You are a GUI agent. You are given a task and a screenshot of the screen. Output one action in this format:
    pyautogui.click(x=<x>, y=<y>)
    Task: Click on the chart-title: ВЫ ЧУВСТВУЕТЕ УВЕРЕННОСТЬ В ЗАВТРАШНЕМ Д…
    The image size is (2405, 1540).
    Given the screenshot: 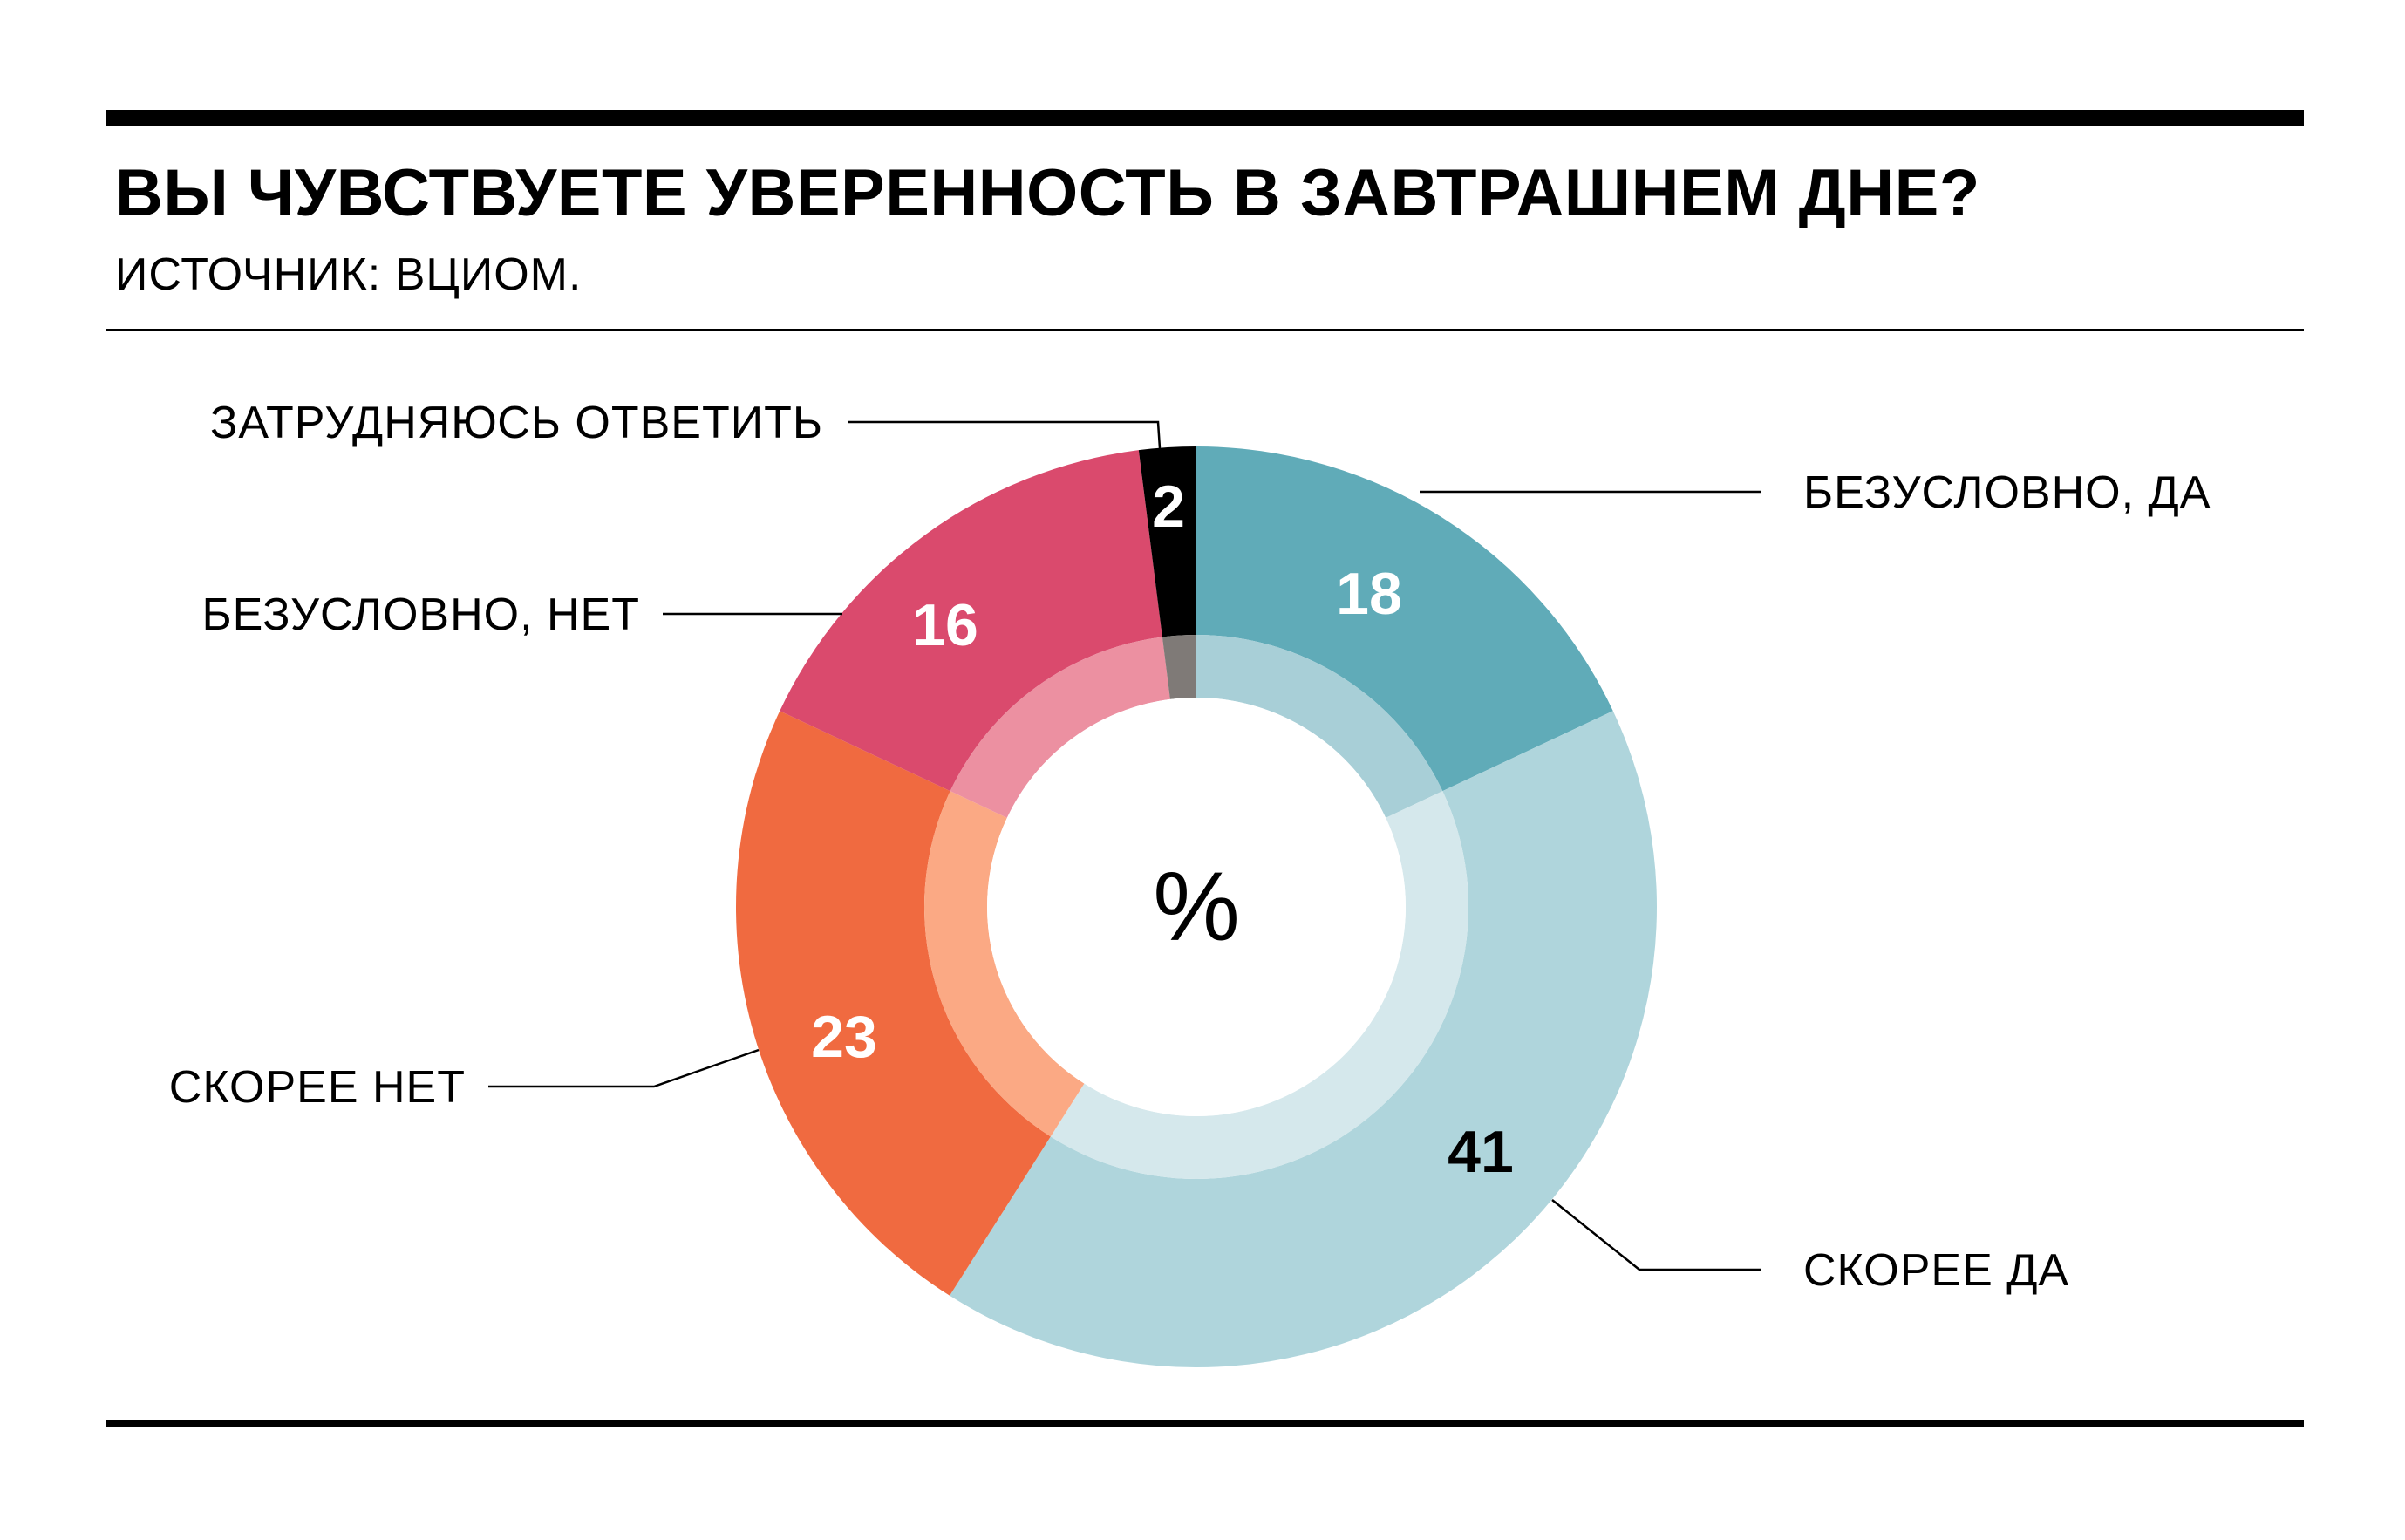 What is the action you would take?
    pyautogui.click(x=1047, y=193)
    